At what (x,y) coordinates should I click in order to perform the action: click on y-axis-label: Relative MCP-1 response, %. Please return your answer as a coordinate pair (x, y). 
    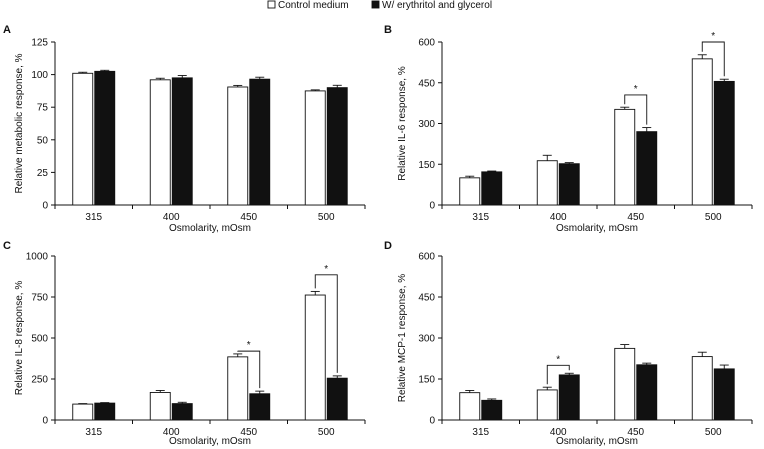
    Looking at the image, I should click on (402, 338).